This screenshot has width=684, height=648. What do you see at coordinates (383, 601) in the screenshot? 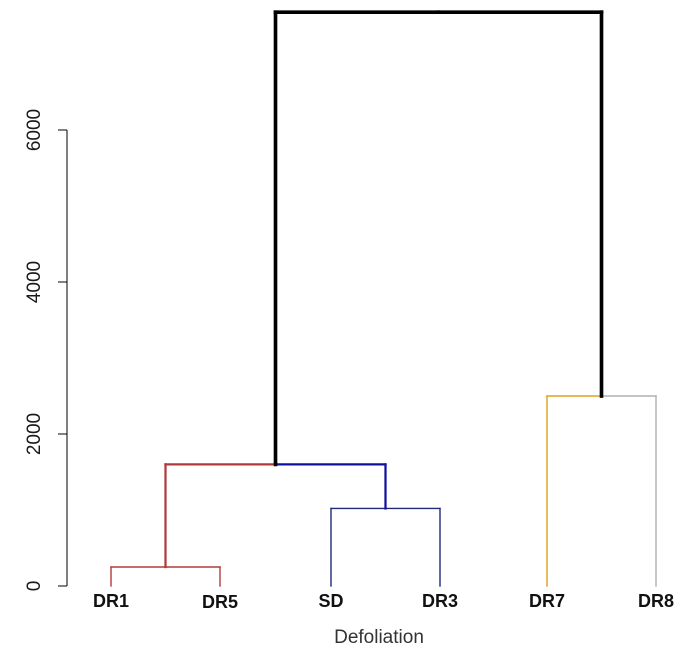
I see `leaf-labels: DR1 DR5 SD DR3 DR7 DR8` at bounding box center [383, 601].